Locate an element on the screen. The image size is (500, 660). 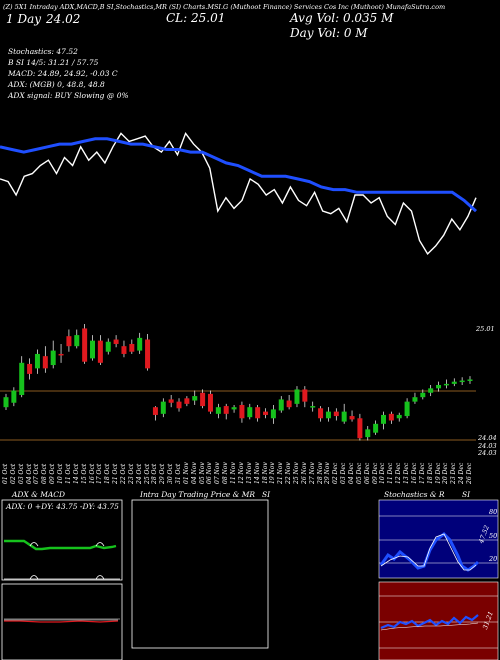
macd-readout: MACD: 24.89, 24.92, -0.03 C is located at coordinates (63, 73).